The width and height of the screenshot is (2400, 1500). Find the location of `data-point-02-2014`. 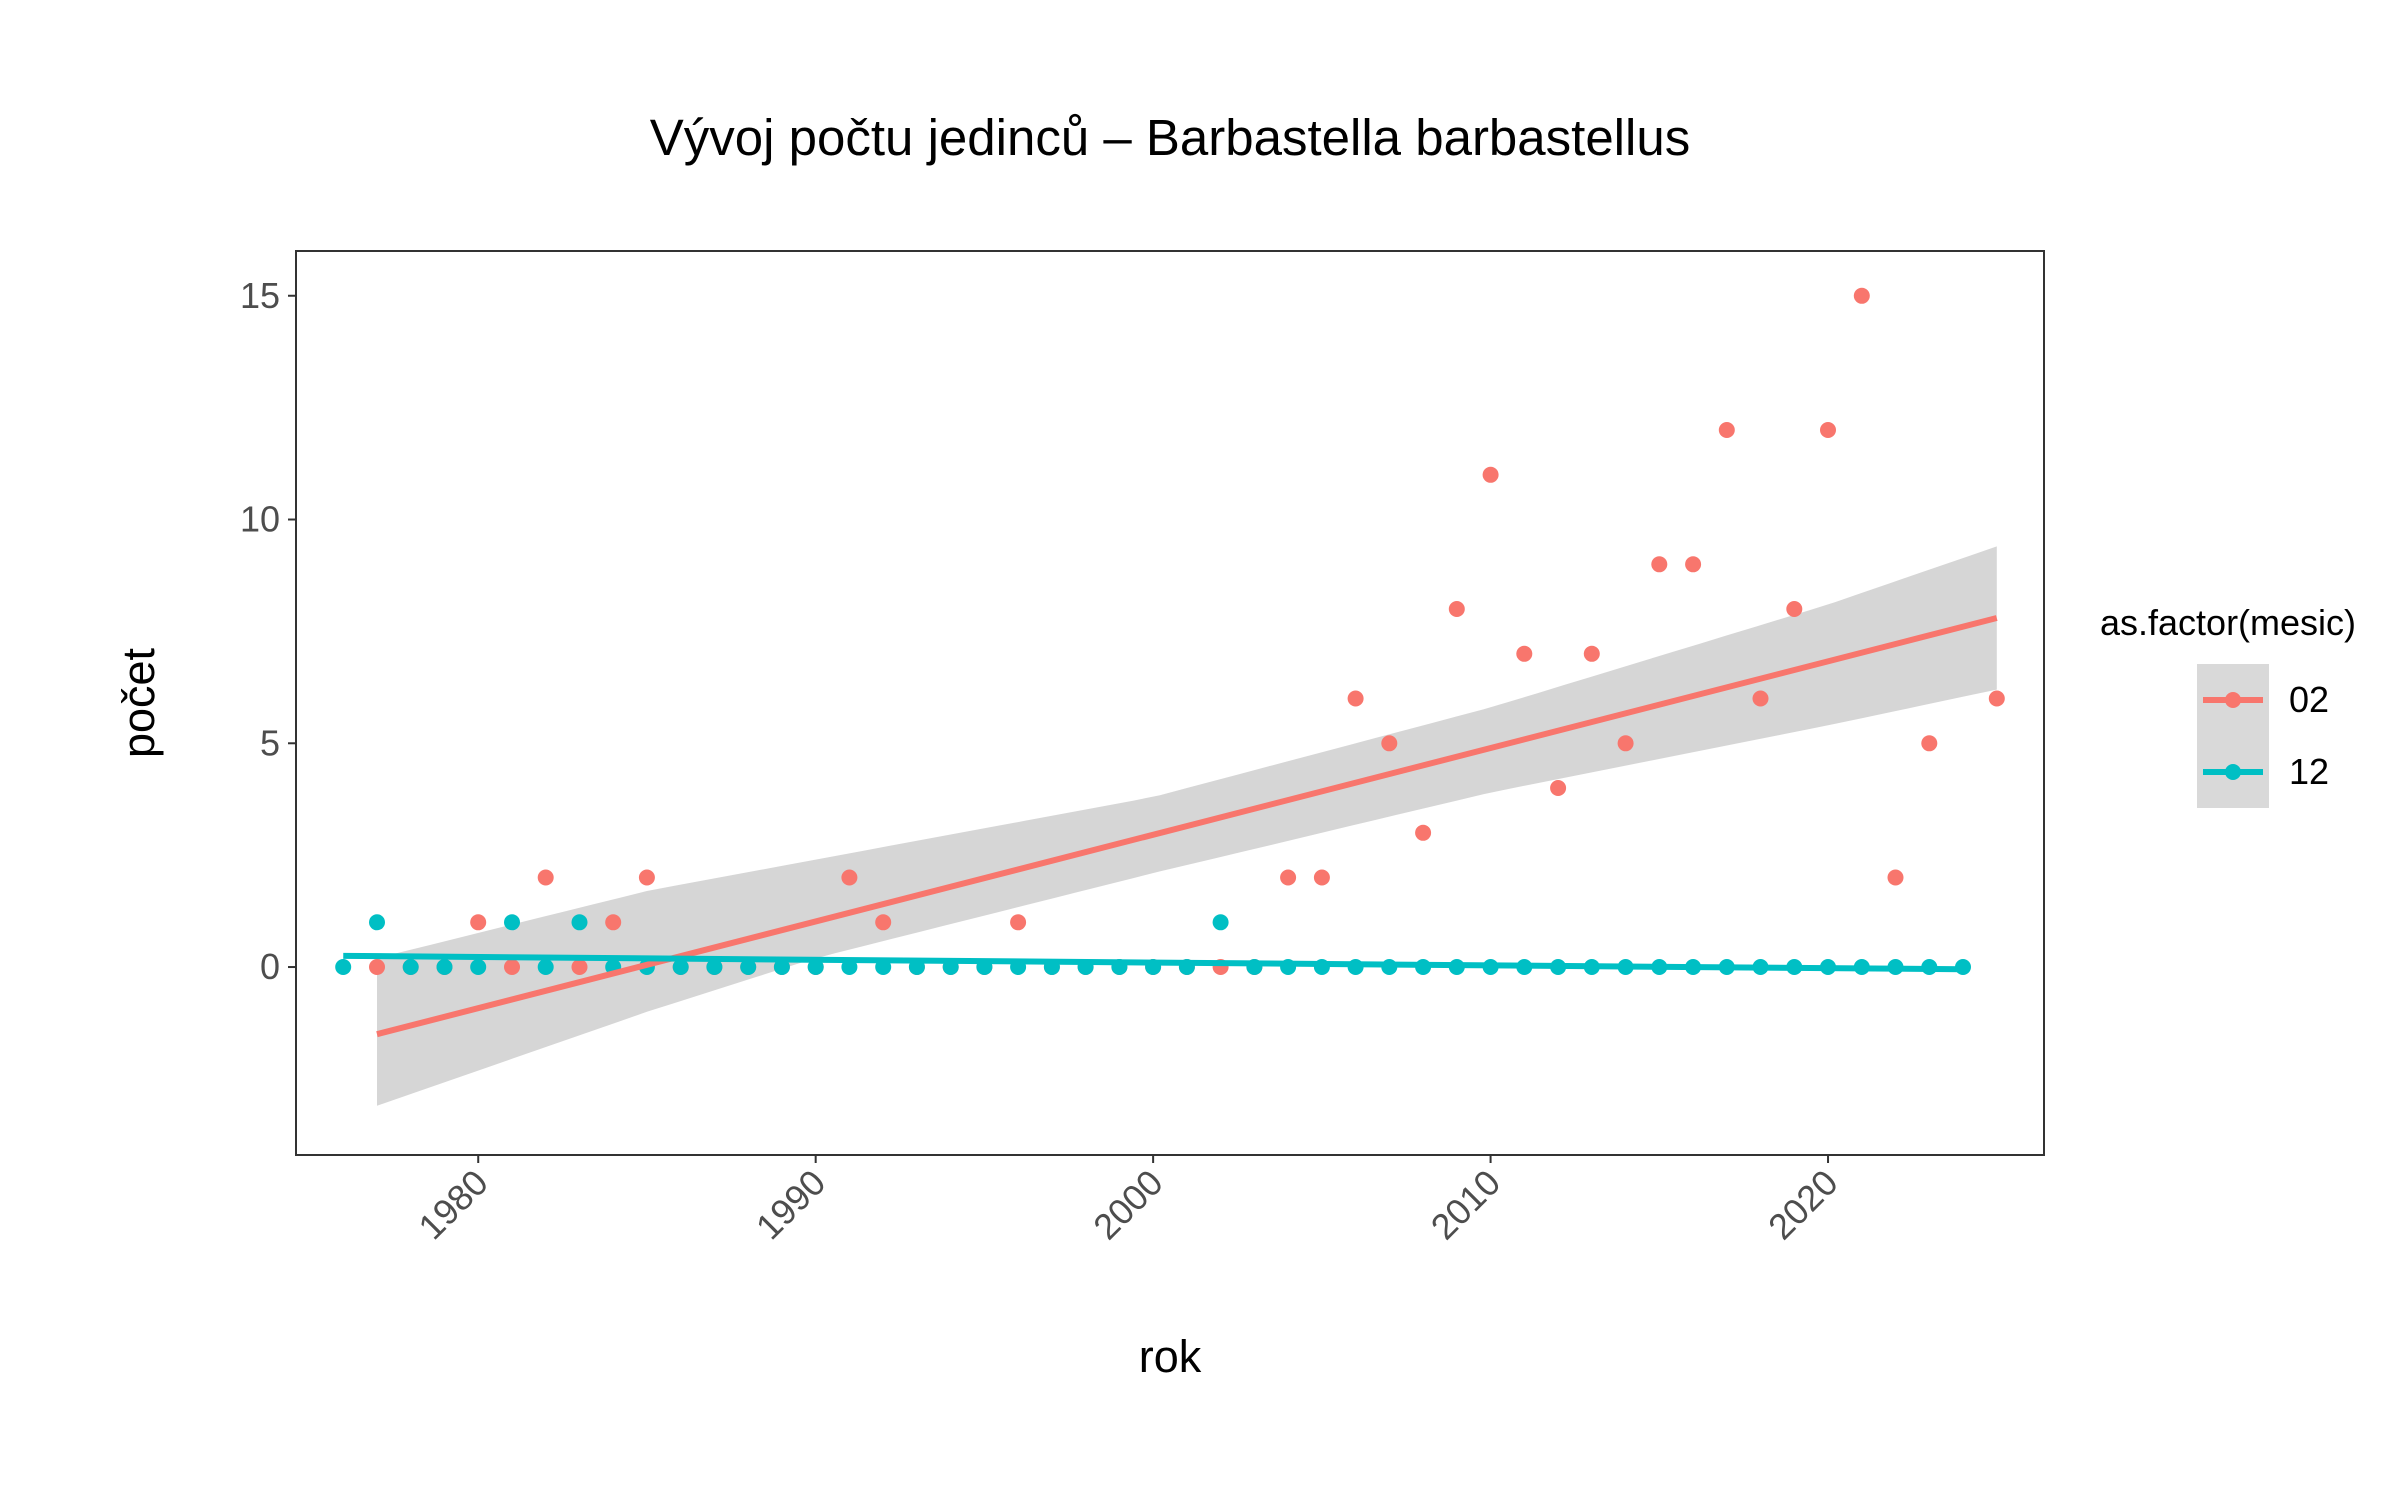

data-point-02-2014 is located at coordinates (1625, 743).